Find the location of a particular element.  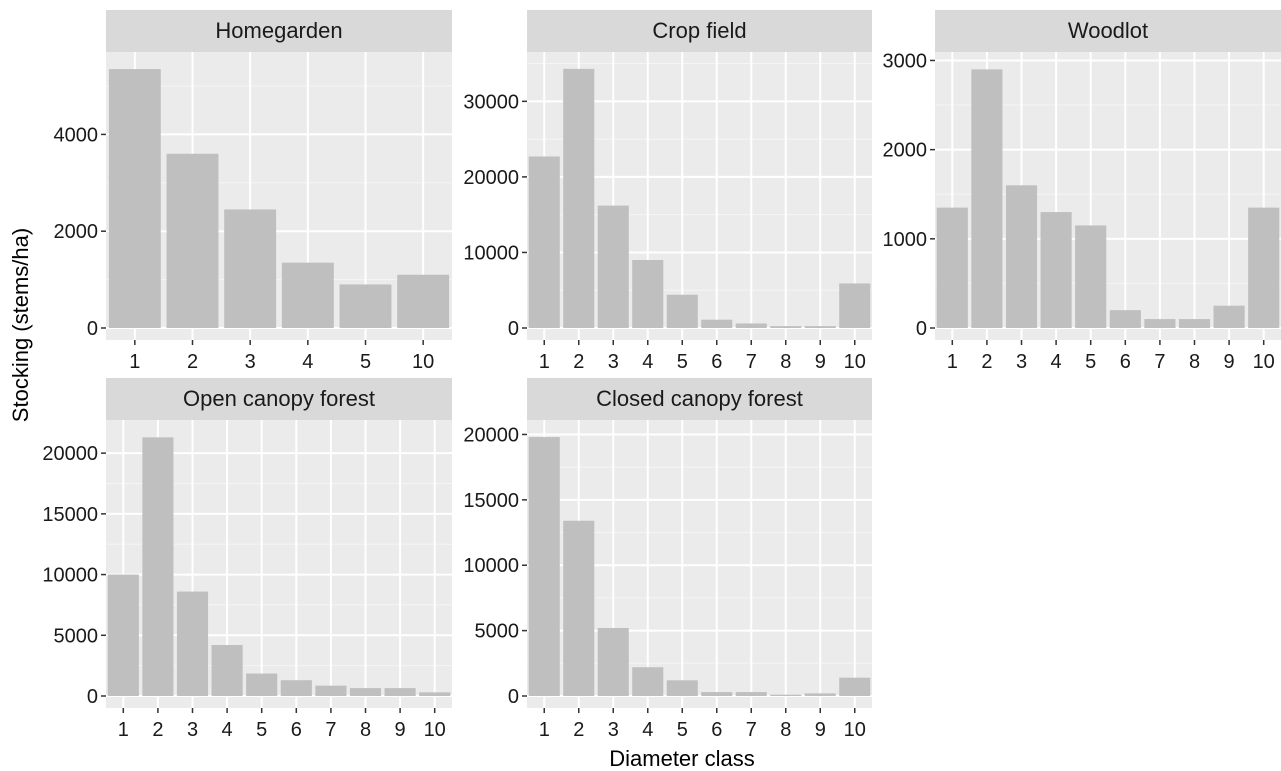

facet-title: Crop field is located at coordinates (699, 30).